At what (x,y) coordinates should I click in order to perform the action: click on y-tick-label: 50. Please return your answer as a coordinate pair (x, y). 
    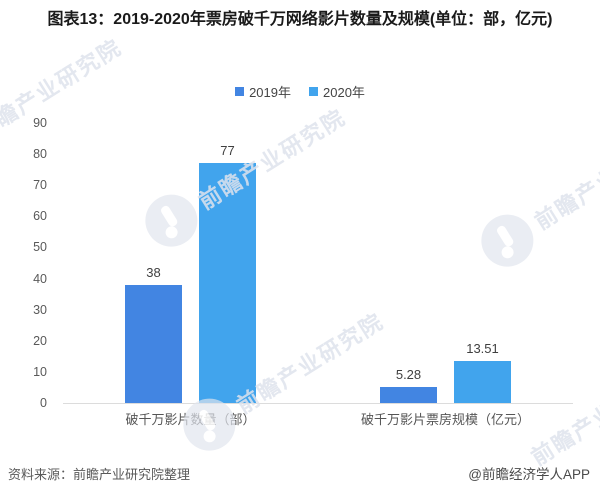
    Looking at the image, I should click on (40, 247).